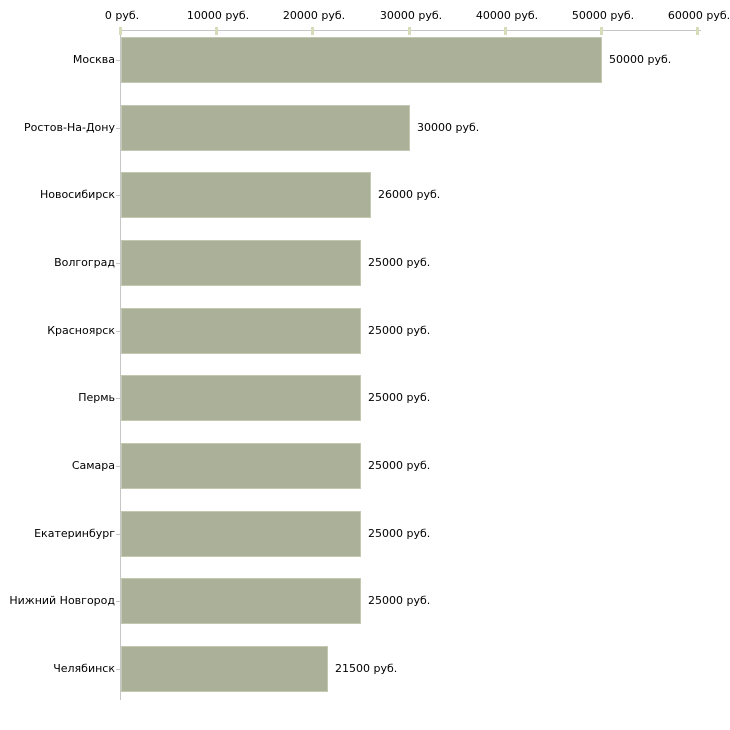 This screenshot has width=730, height=730. I want to click on category-label: Красноярск, so click(81, 330).